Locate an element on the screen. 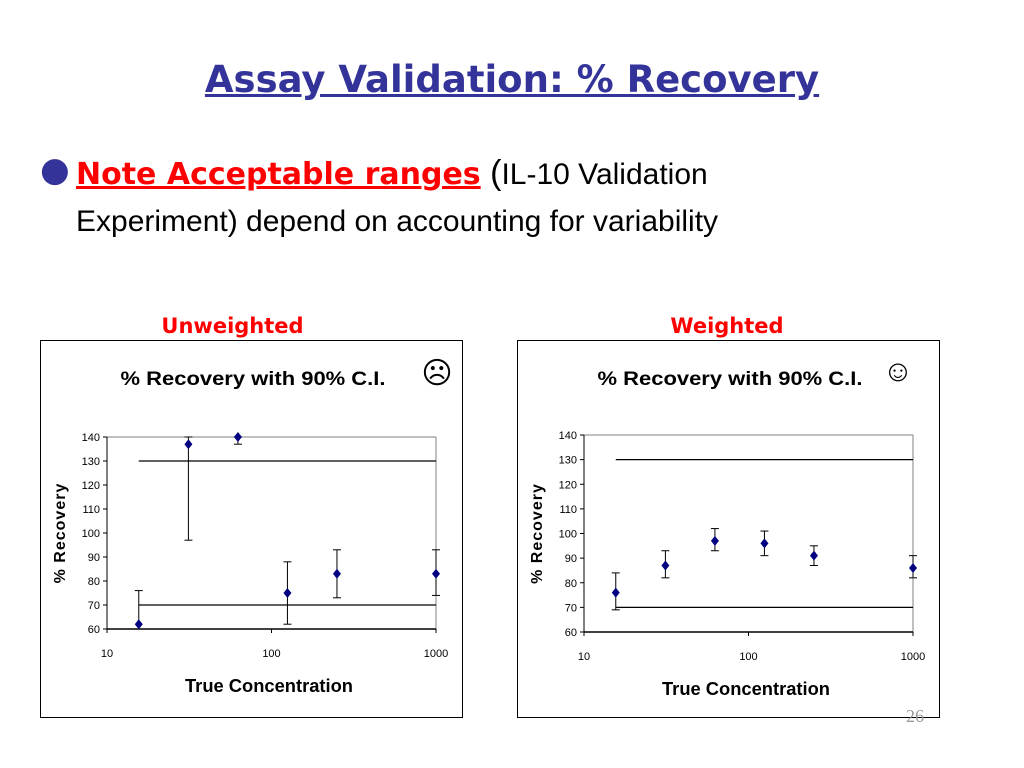 The image size is (1024, 768). slide-title: Assay Validation: % Recovery is located at coordinates (512, 79).